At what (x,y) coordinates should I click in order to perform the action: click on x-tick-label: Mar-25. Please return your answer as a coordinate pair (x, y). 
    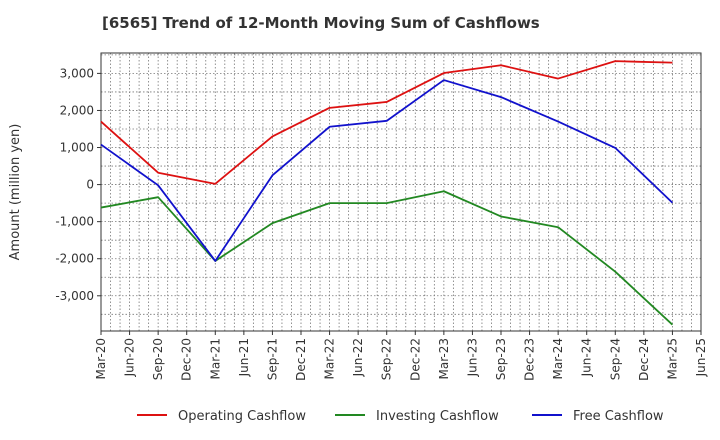
    Looking at the image, I should click on (672, 358).